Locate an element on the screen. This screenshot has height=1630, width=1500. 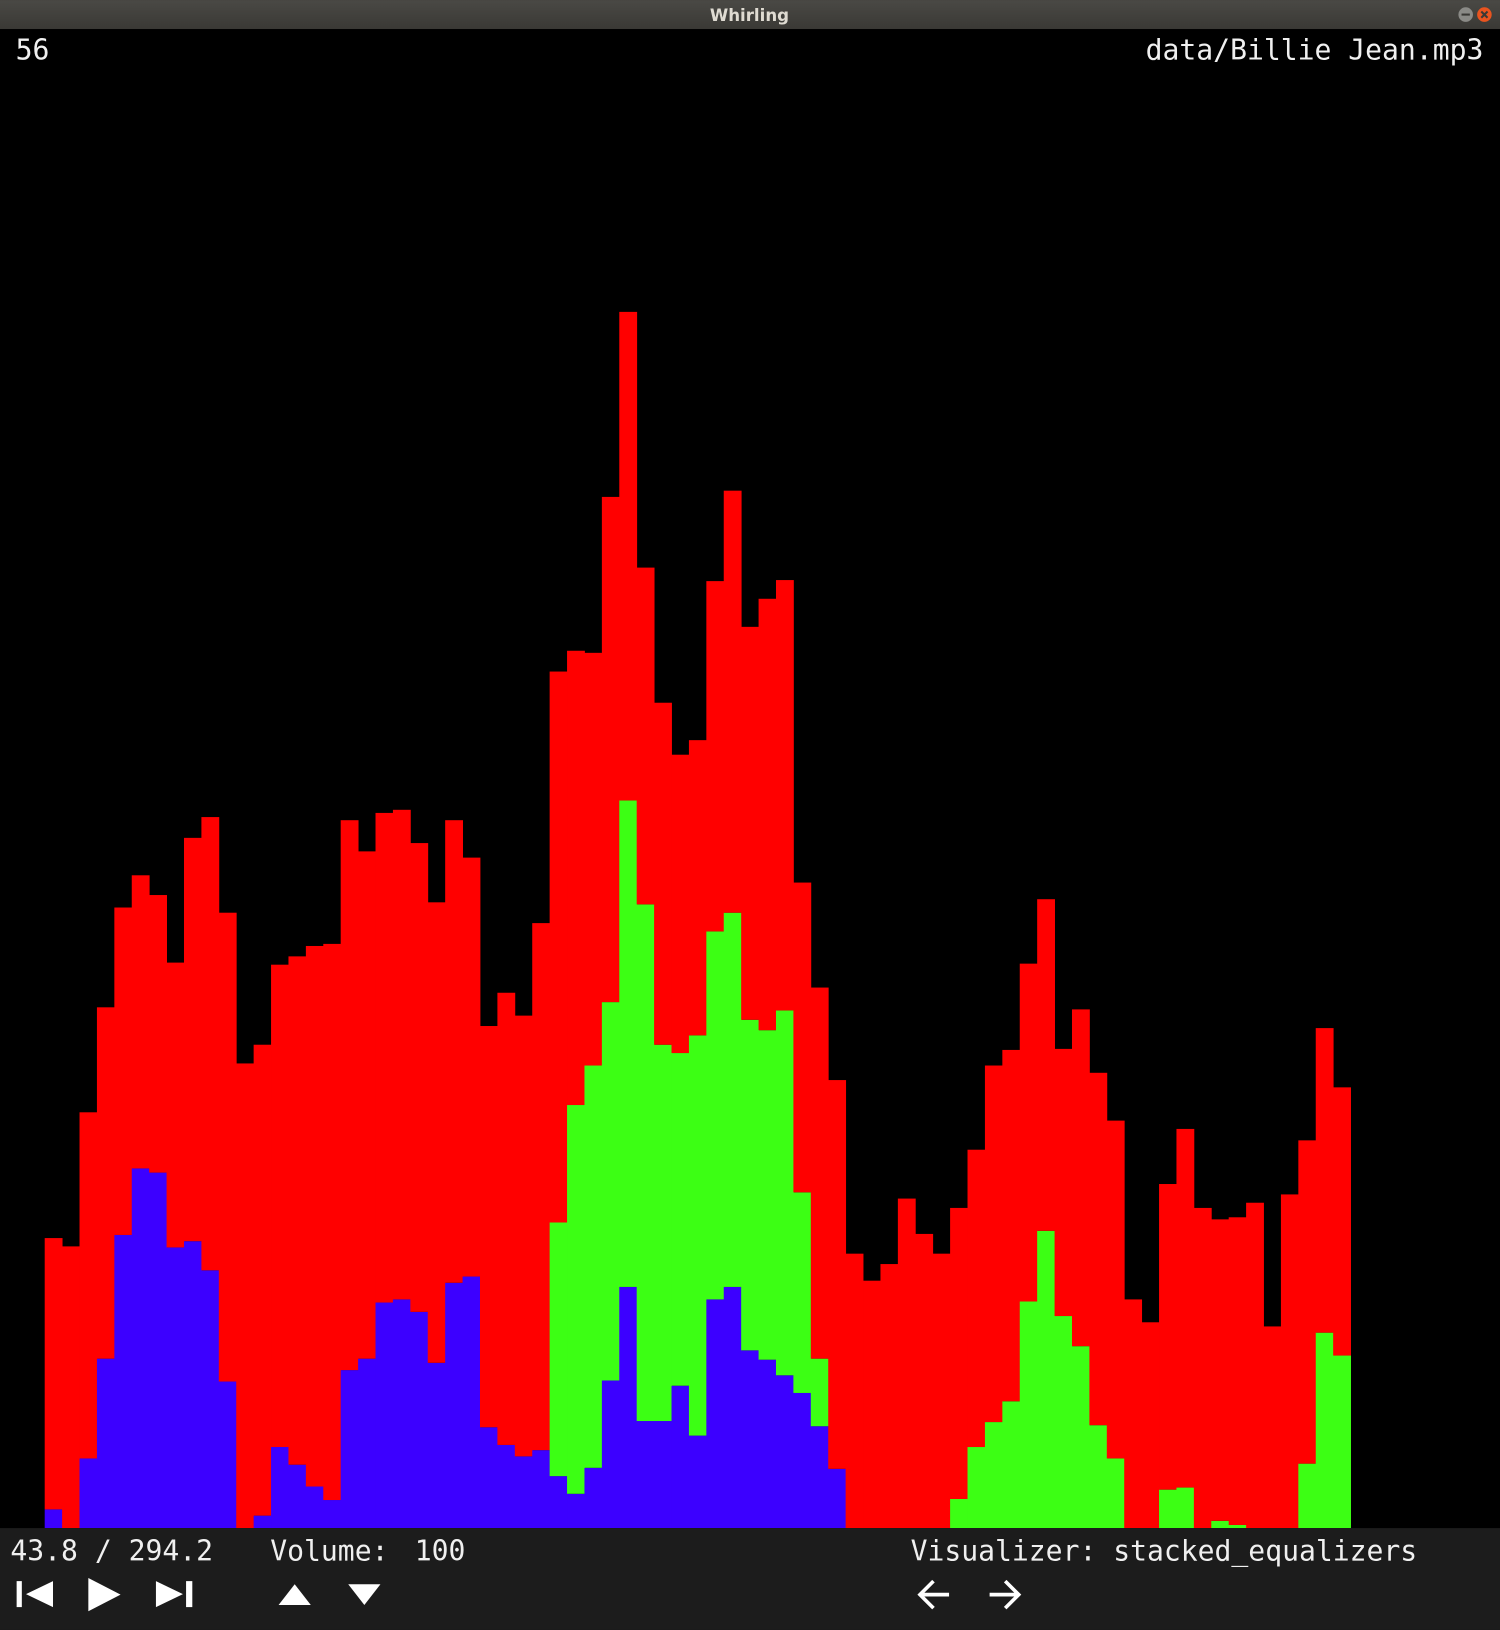
next-button is located at coordinates (174, 1594).